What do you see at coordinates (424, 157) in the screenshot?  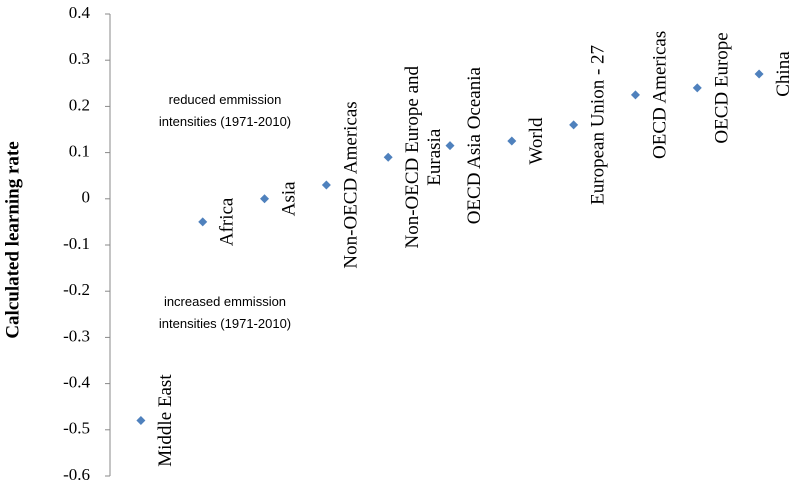 I see `category-label: Non-OECD Europe and Eurasia` at bounding box center [424, 157].